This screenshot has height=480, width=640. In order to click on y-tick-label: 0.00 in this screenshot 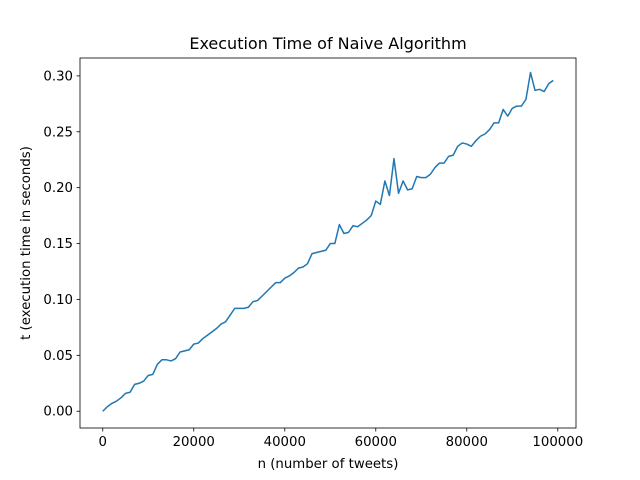, I will do `click(58, 412)`.